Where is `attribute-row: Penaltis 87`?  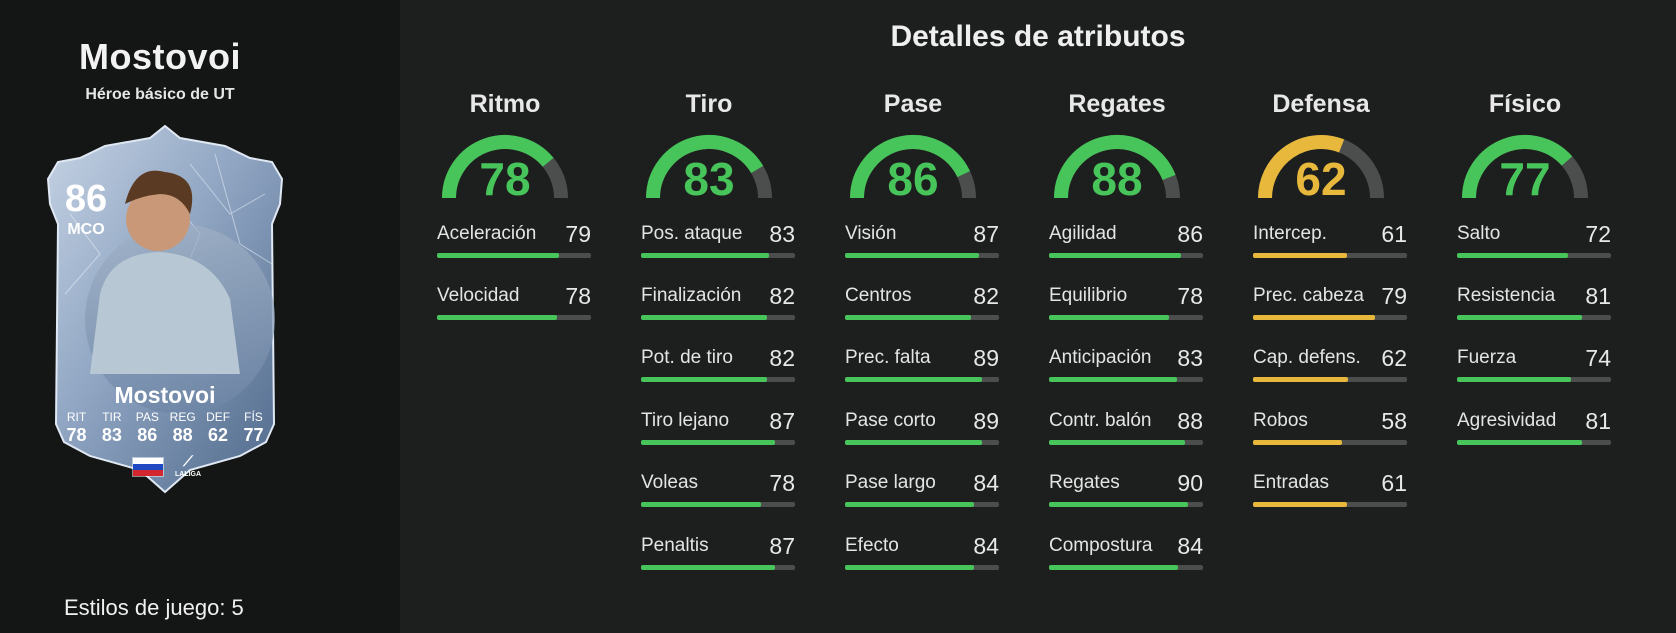 attribute-row: Penaltis 87 is located at coordinates (718, 554).